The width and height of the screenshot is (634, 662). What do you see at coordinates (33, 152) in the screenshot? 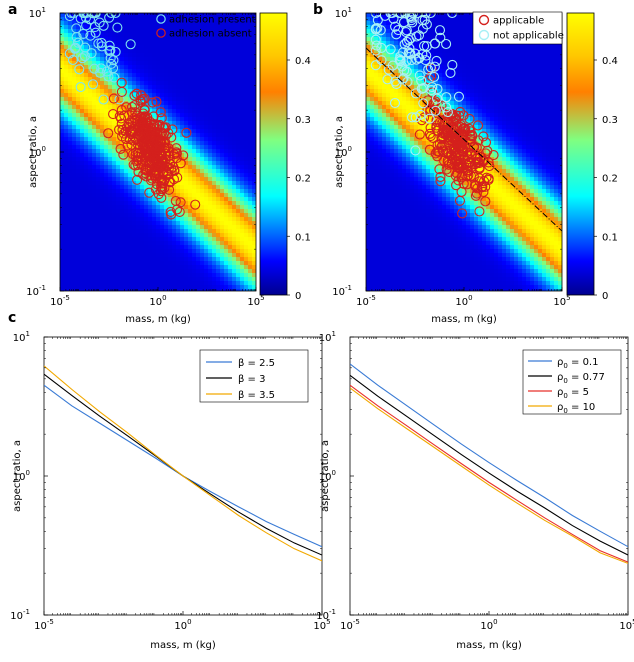
I see `ylabel-a: aspect ratio, a` at bounding box center [33, 152].